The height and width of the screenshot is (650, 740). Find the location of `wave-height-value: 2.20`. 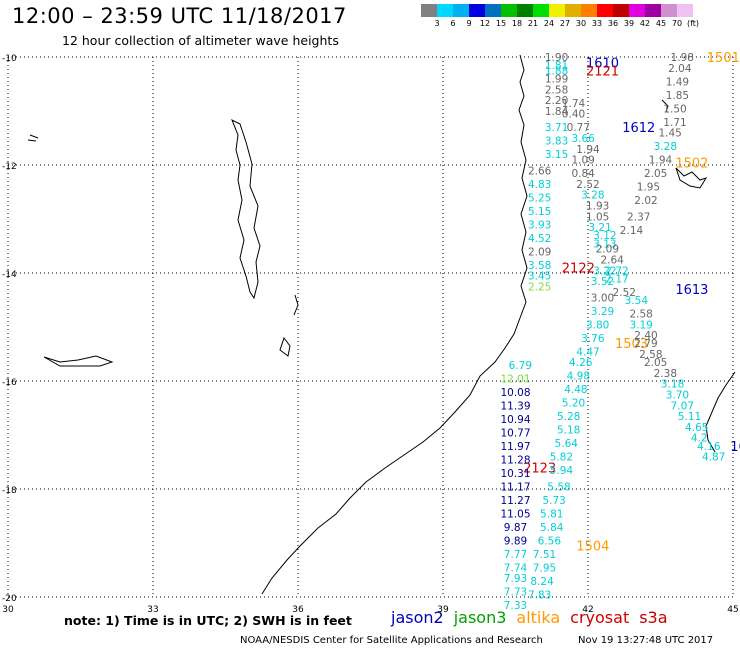

wave-height-value: 2.20 is located at coordinates (556, 101).